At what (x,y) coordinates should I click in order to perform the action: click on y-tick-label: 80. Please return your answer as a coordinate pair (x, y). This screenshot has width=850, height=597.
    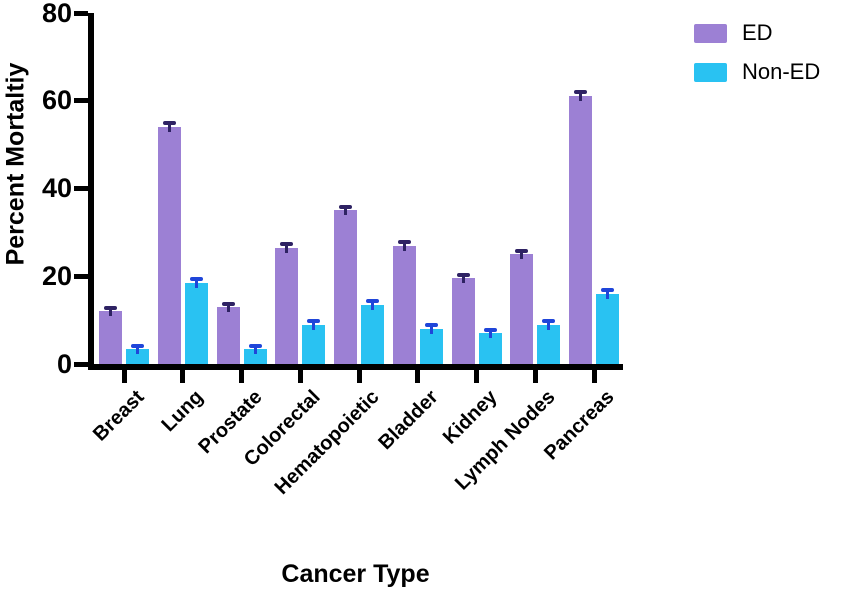
    Looking at the image, I should click on (56, 14).